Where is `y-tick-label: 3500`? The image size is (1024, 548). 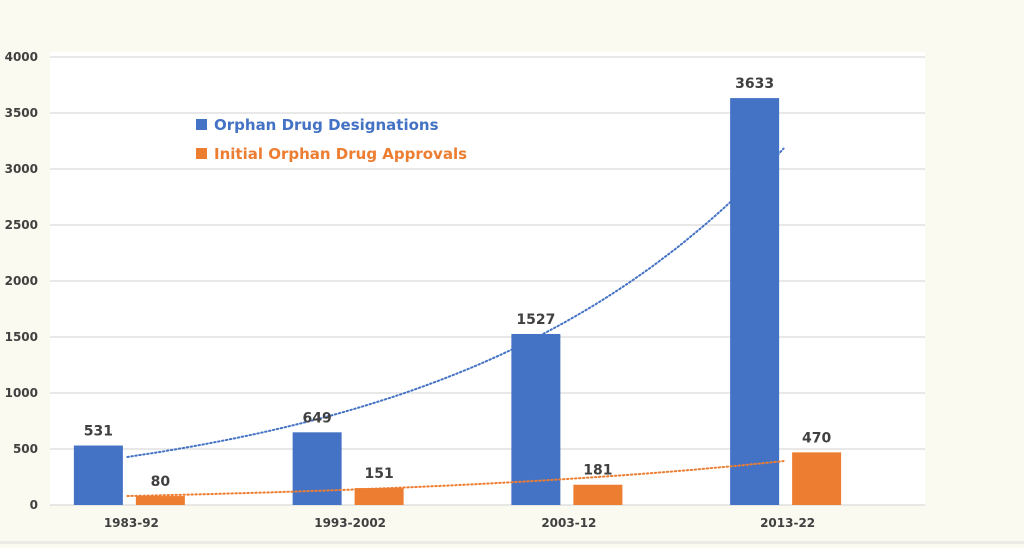 y-tick-label: 3500 is located at coordinates (21, 113).